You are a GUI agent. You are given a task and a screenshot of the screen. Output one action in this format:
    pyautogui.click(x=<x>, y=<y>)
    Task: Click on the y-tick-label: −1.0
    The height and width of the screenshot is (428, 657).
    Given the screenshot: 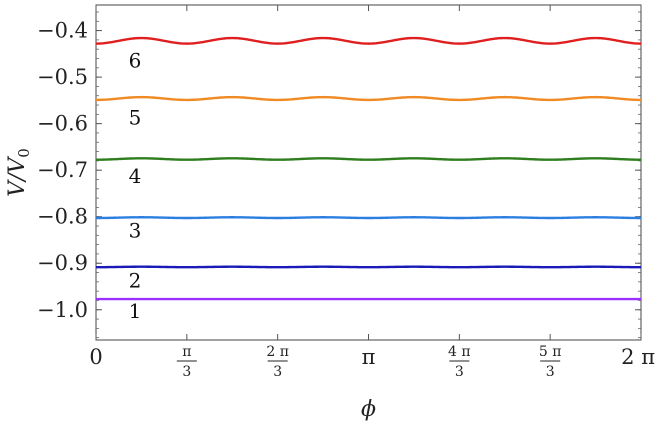 What is the action you would take?
    pyautogui.click(x=62, y=310)
    